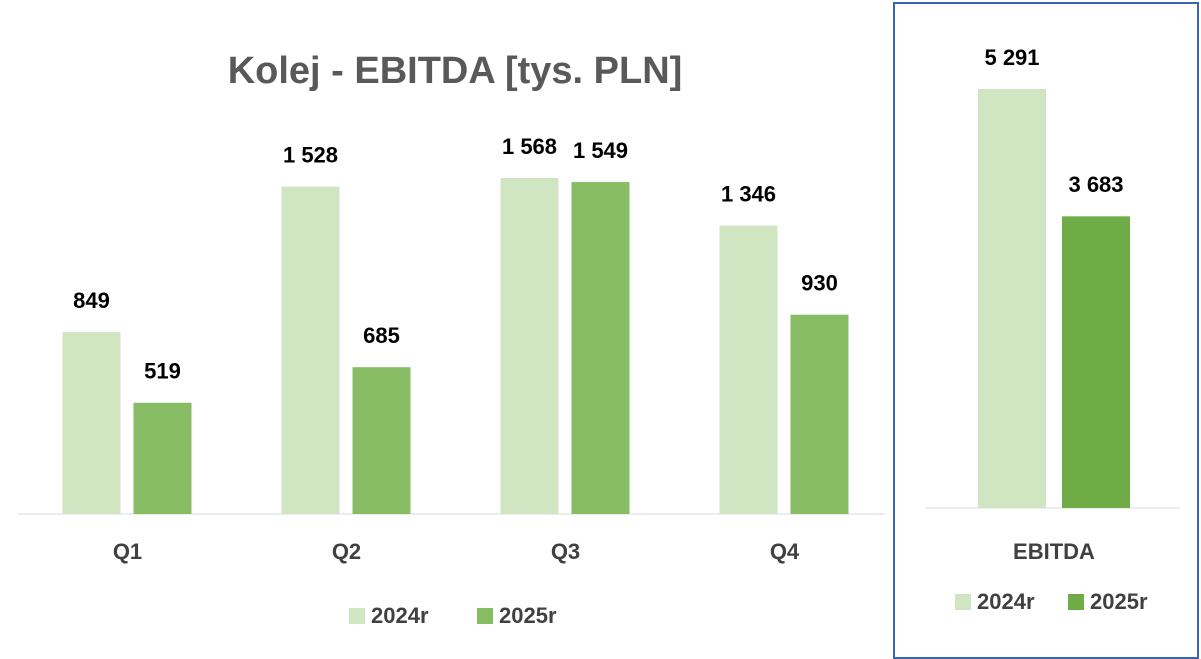 The width and height of the screenshot is (1201, 659). I want to click on x-tick-label: Q2, so click(346, 551).